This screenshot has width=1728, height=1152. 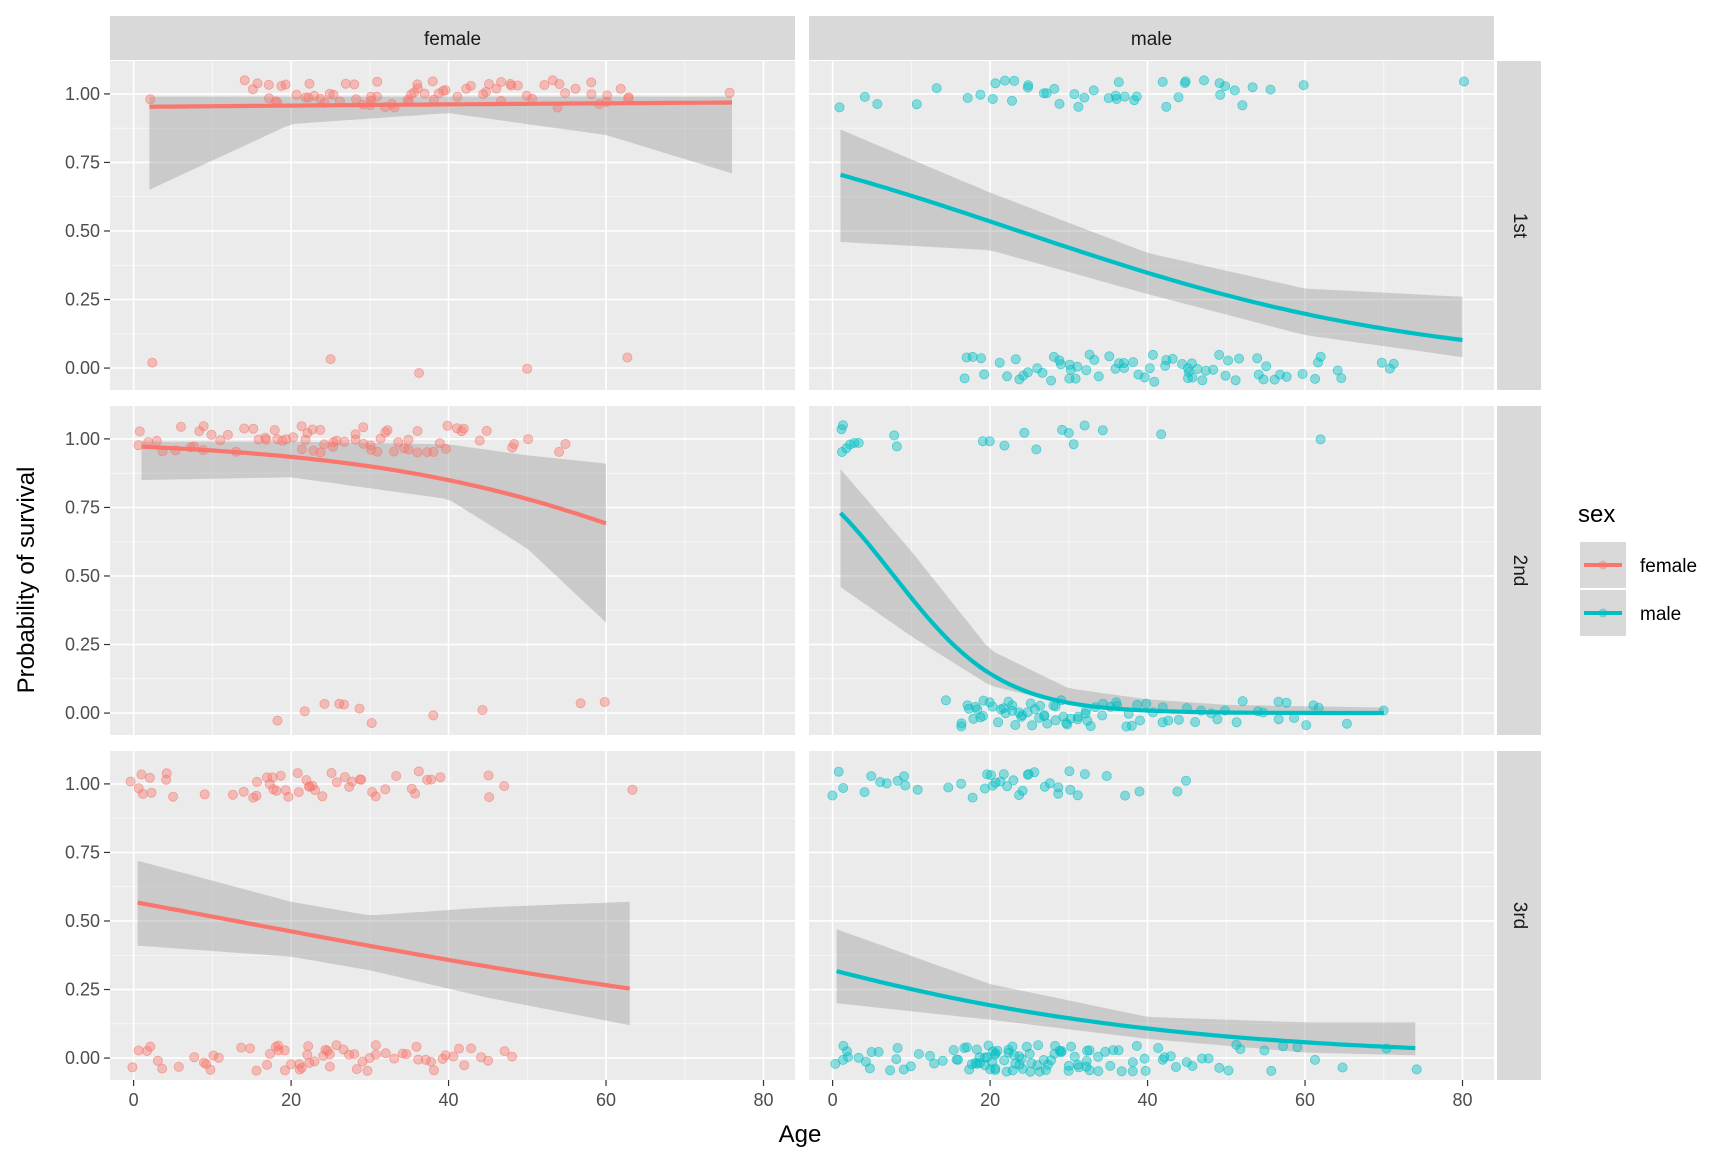 I want to click on y-tick-label: 0.75, so click(x=82, y=852).